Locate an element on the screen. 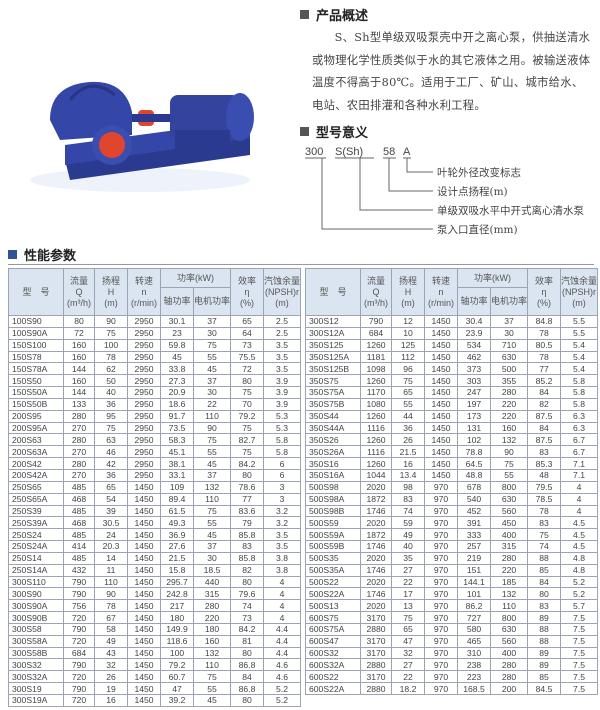 Image resolution: width=600 pixels, height=710 pixels. col-npsh-text: (NPSH)r is located at coordinates (579, 291).